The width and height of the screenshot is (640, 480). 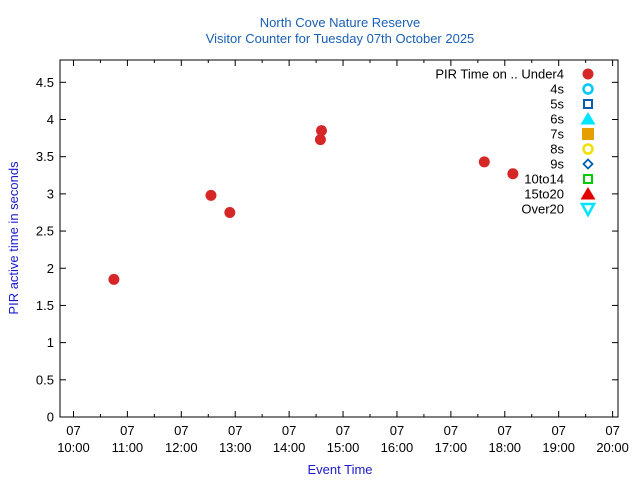 What do you see at coordinates (340, 22) in the screenshot?
I see `chart-title: North Cove Nature Reserve` at bounding box center [340, 22].